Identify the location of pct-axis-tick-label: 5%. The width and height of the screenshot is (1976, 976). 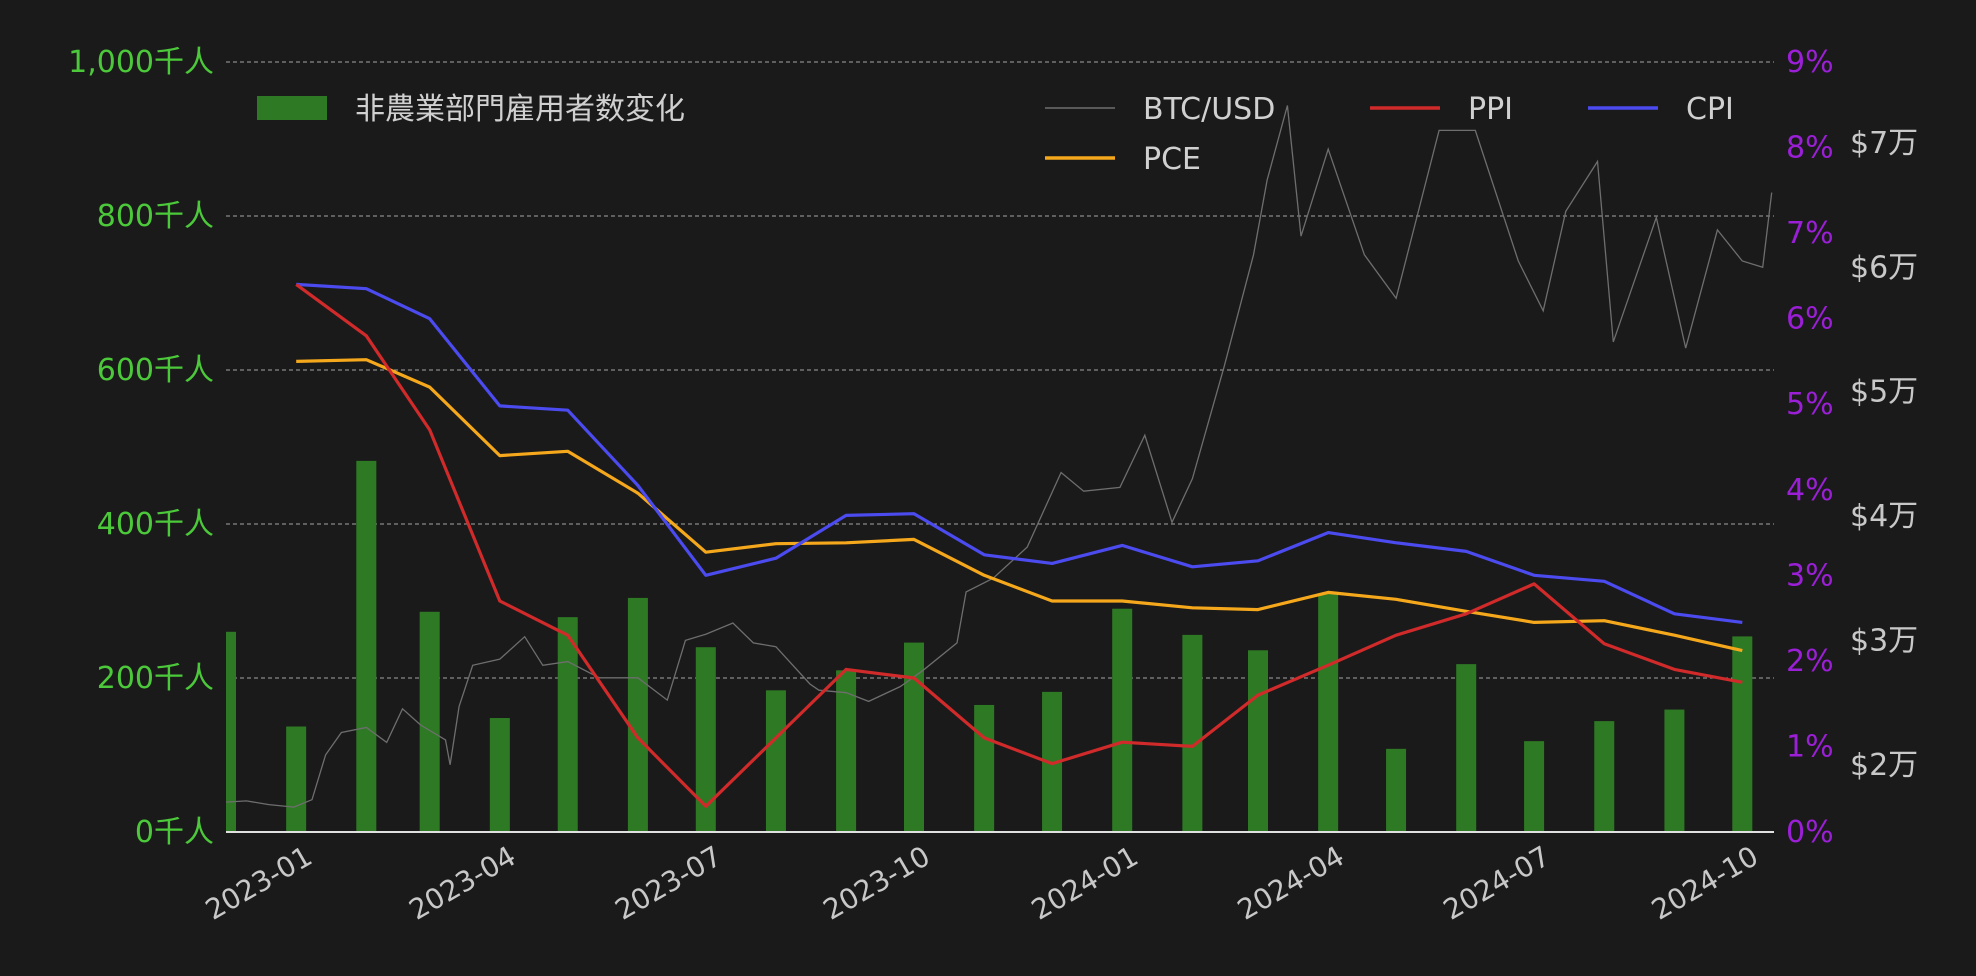
(1810, 404).